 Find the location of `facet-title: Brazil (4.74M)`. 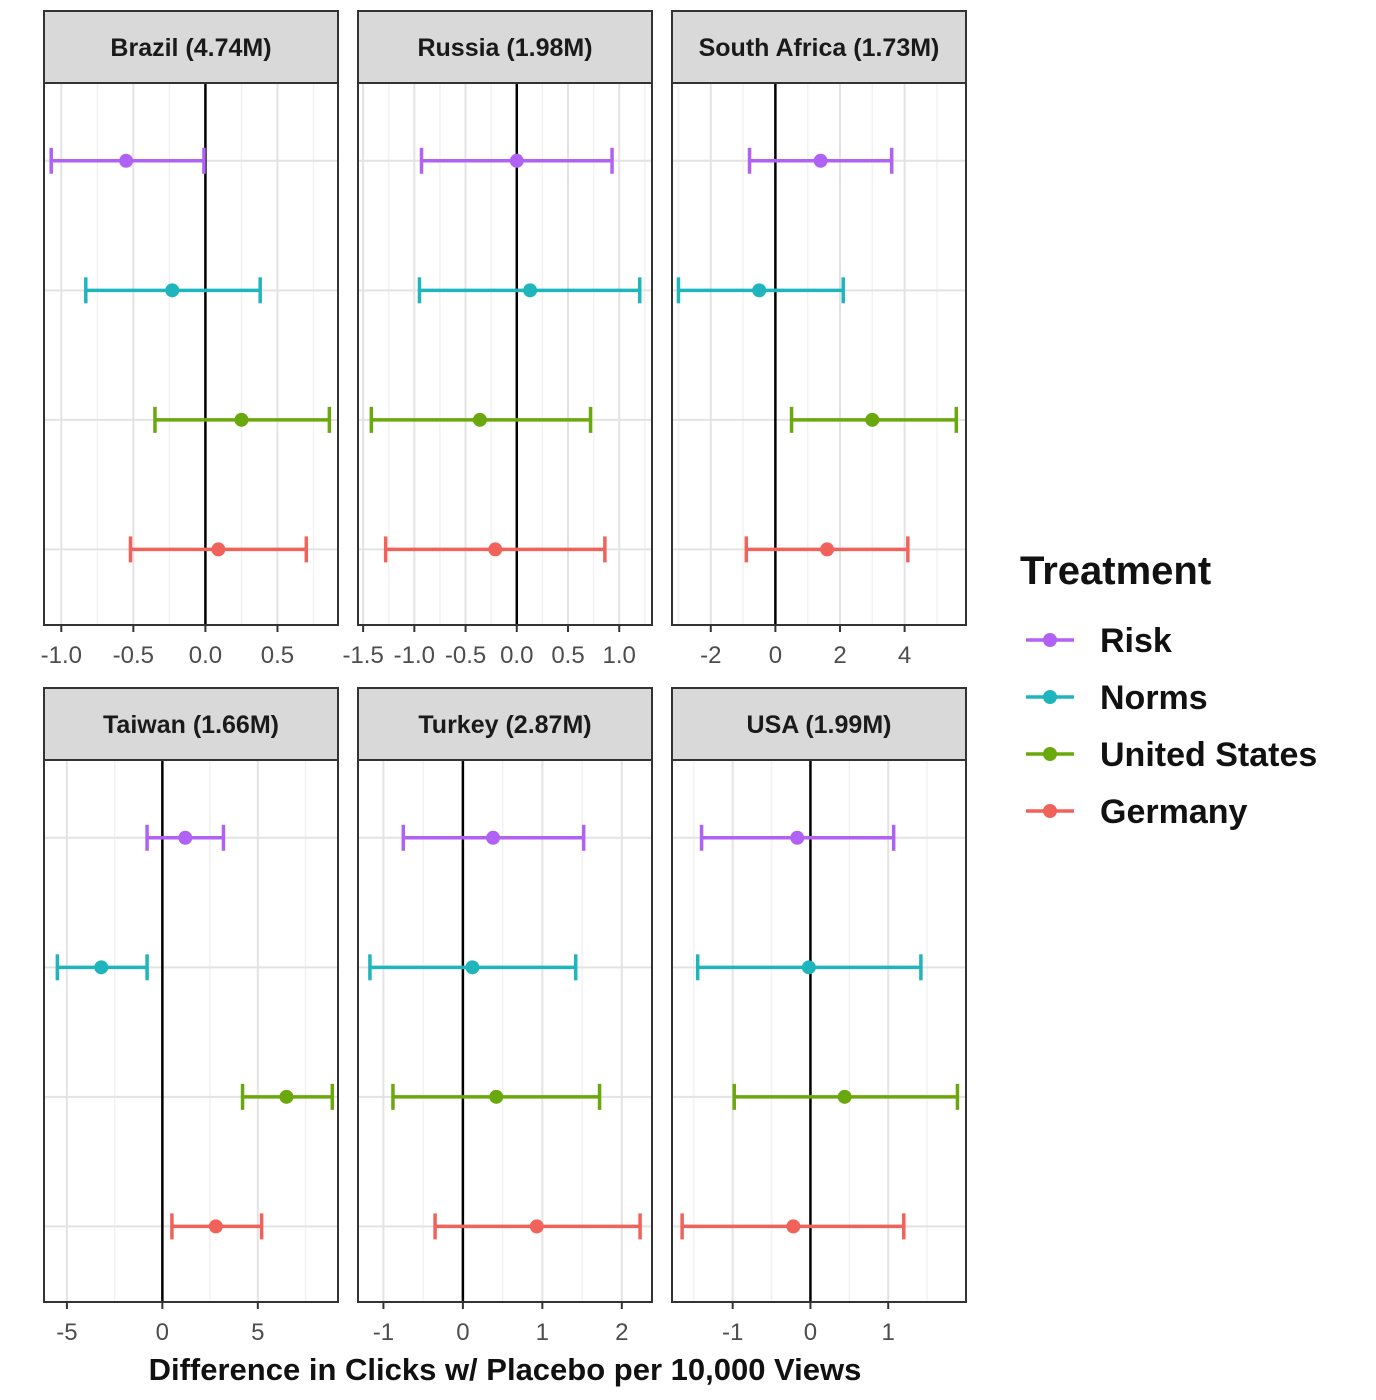

facet-title: Brazil (4.74M) is located at coordinates (190, 48).